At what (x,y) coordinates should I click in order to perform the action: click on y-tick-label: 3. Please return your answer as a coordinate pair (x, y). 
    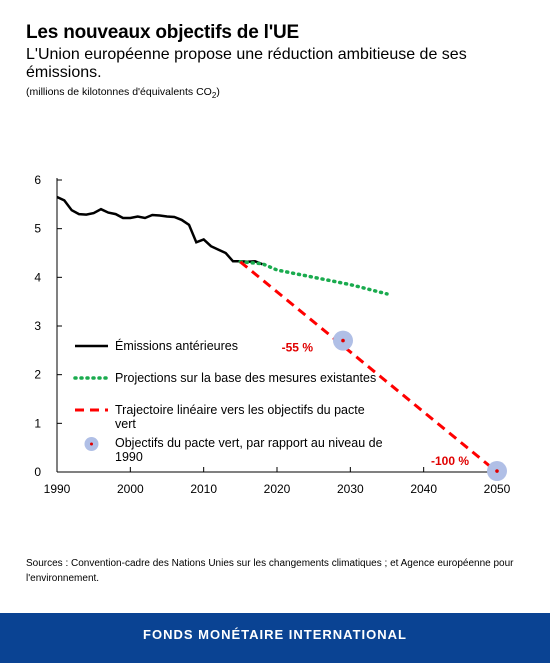
    Looking at the image, I should click on (37, 326).